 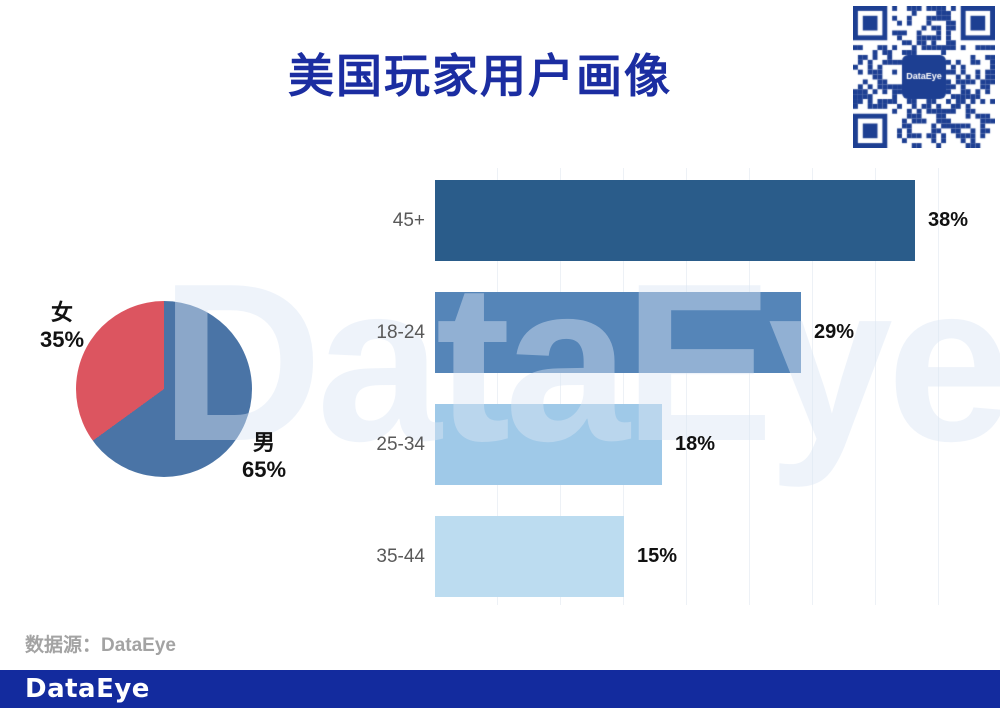 What do you see at coordinates (695, 443) in the screenshot?
I see `bar-value-label: 18%` at bounding box center [695, 443].